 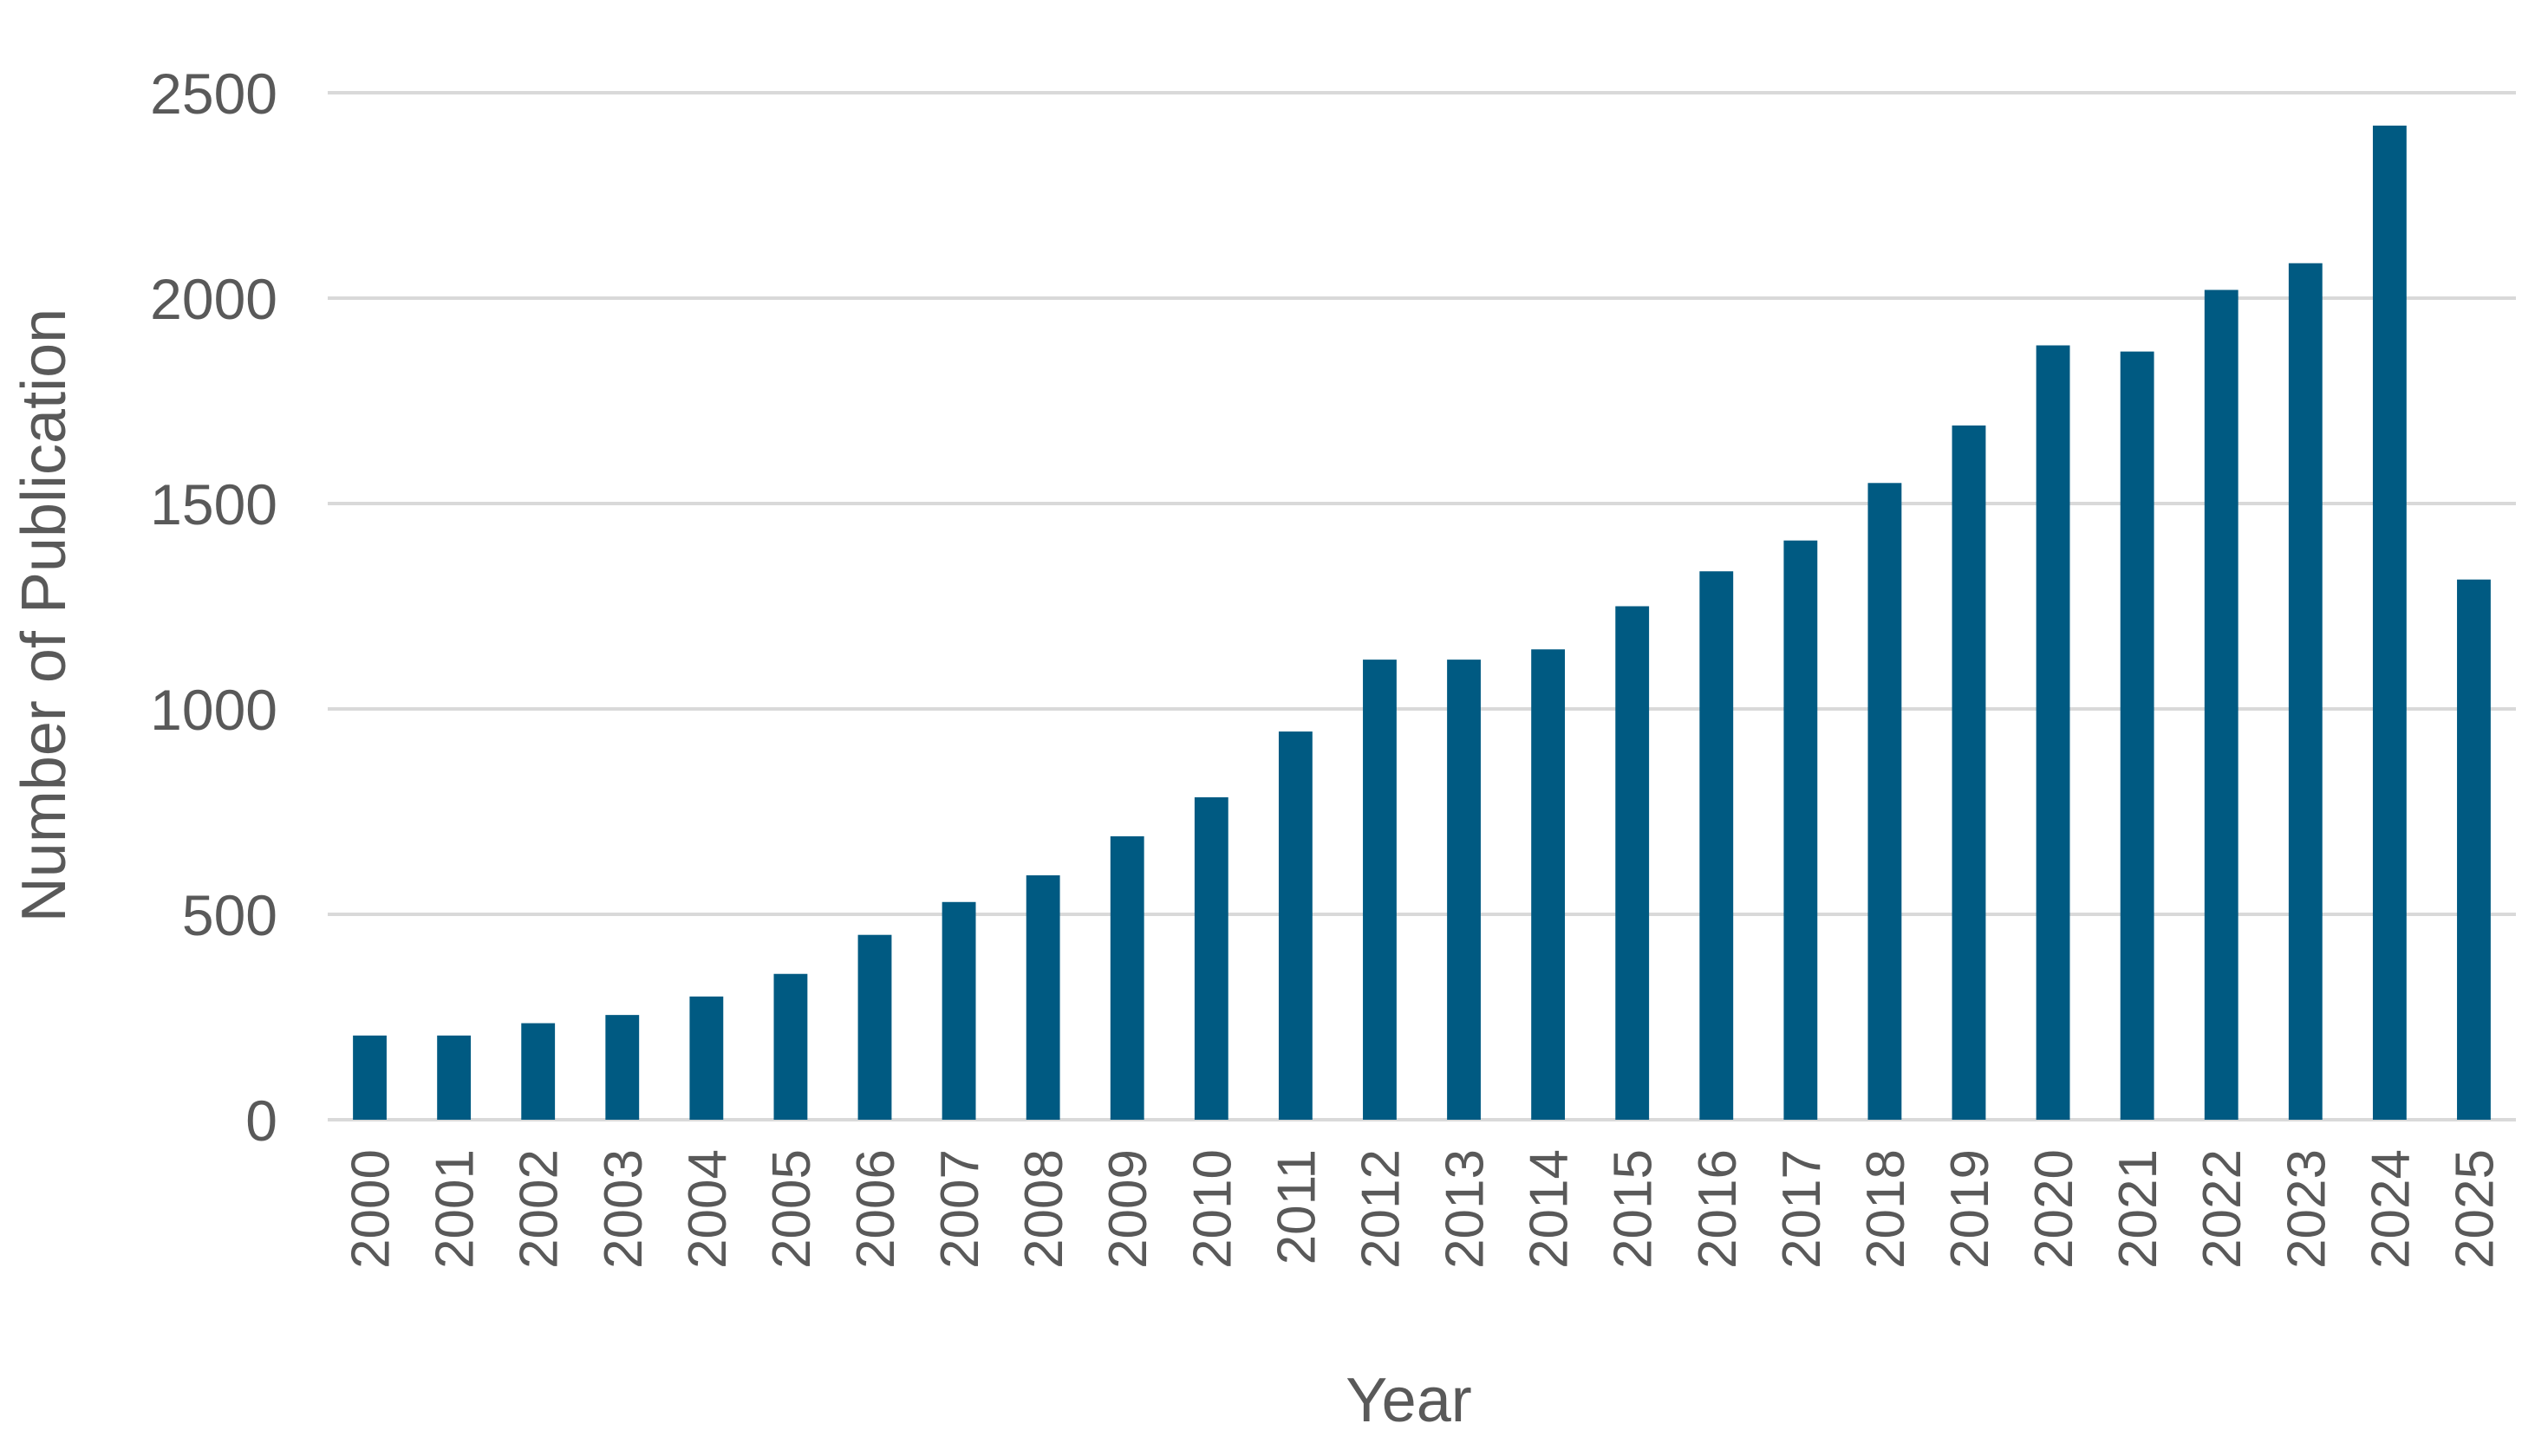 What do you see at coordinates (2053, 732) in the screenshot?
I see `bar-2020` at bounding box center [2053, 732].